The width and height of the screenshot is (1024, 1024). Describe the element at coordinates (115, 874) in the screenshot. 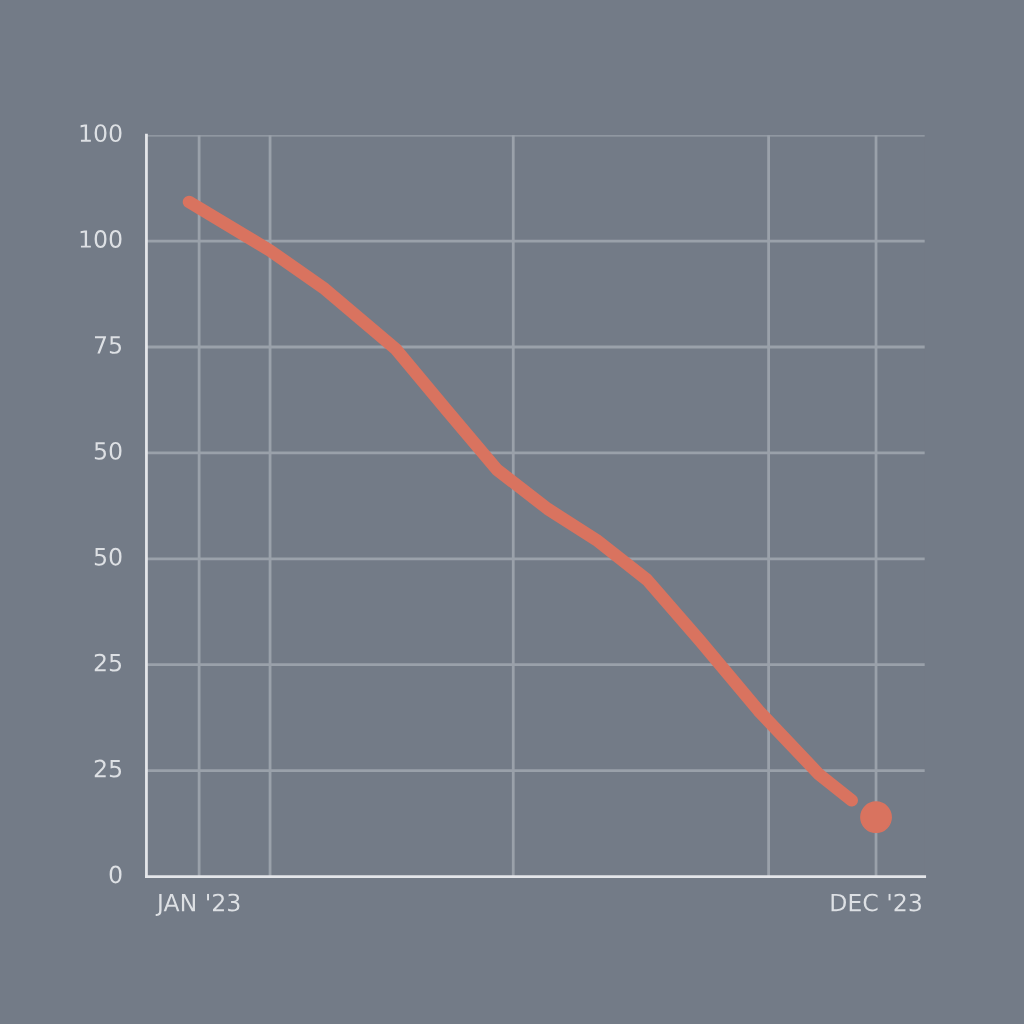

I see `text: 0` at that location.